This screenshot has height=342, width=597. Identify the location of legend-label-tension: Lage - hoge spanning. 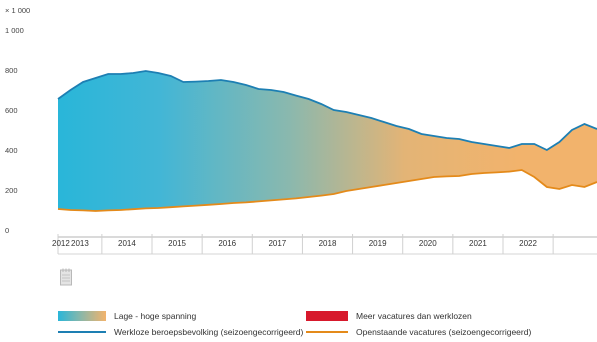
(155, 316).